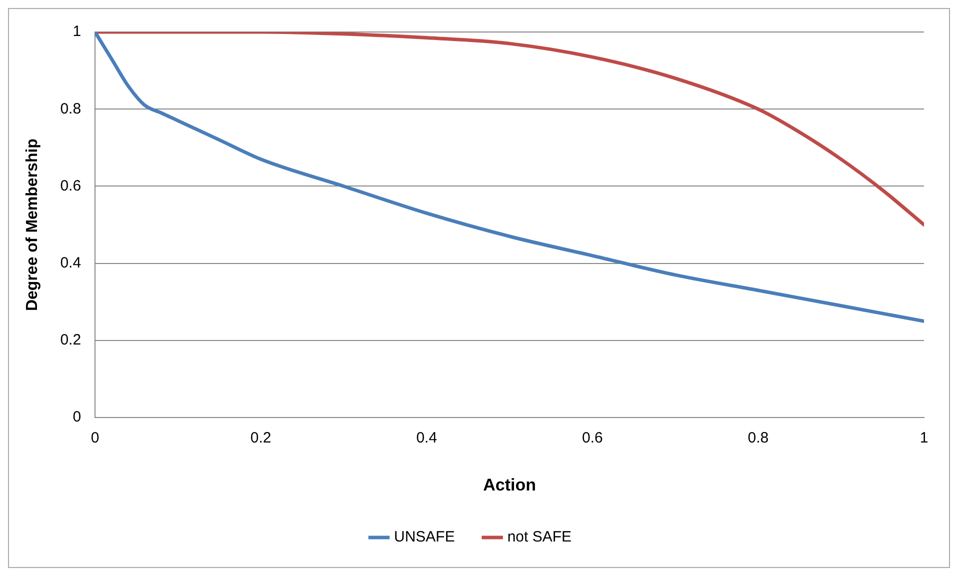  What do you see at coordinates (539, 537) in the screenshot?
I see `legend-label: not SAFE` at bounding box center [539, 537].